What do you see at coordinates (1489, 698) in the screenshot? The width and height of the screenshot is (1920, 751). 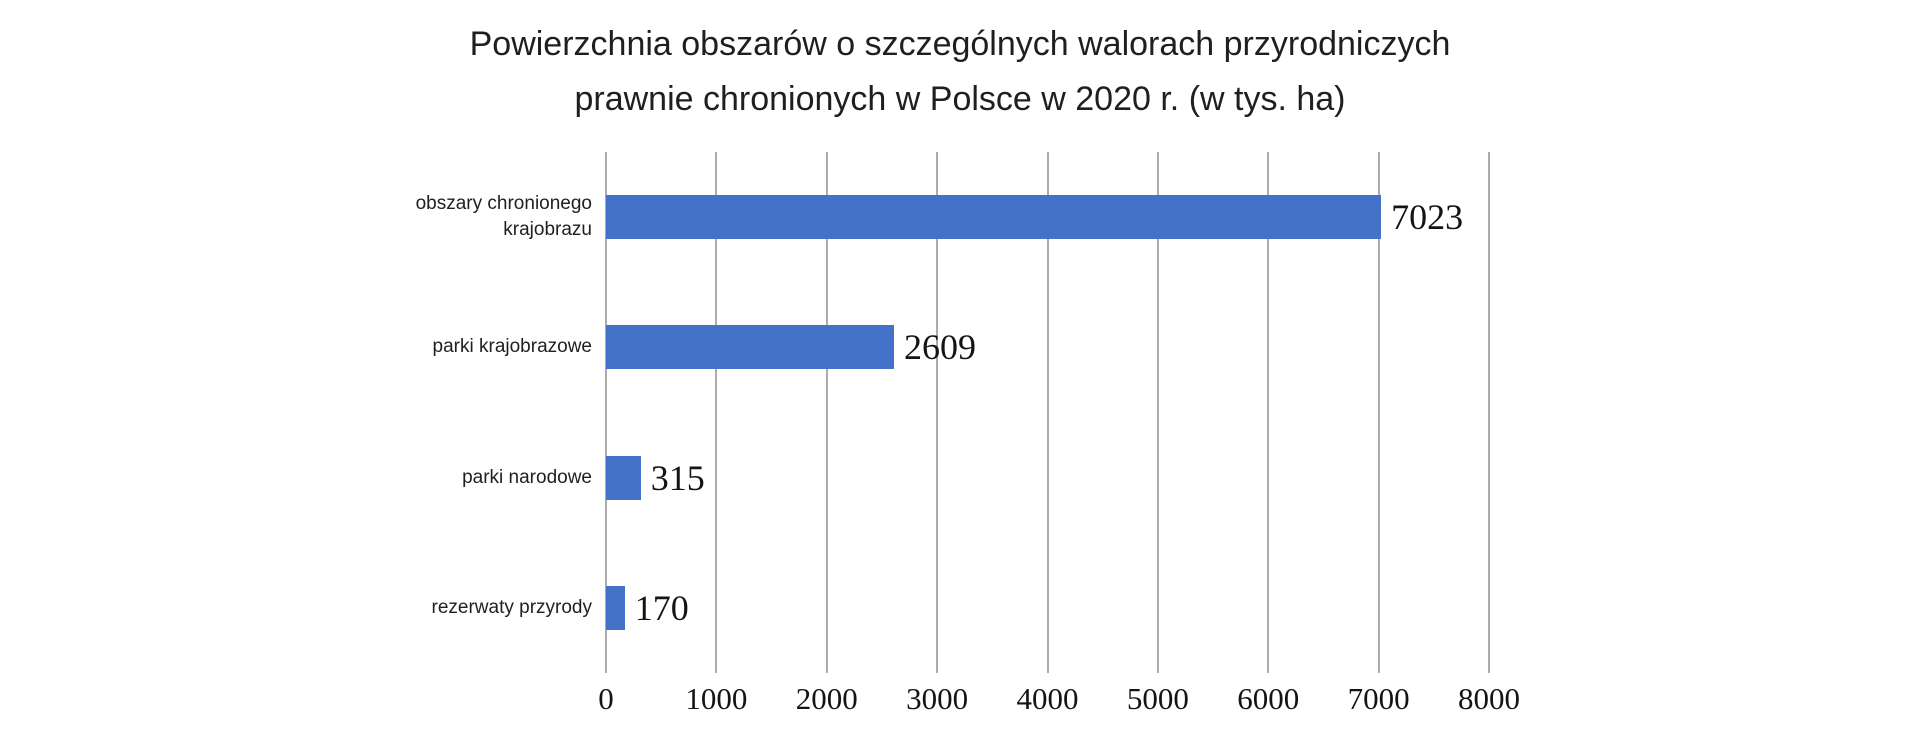 I see `x-tick-label: 8000` at bounding box center [1489, 698].